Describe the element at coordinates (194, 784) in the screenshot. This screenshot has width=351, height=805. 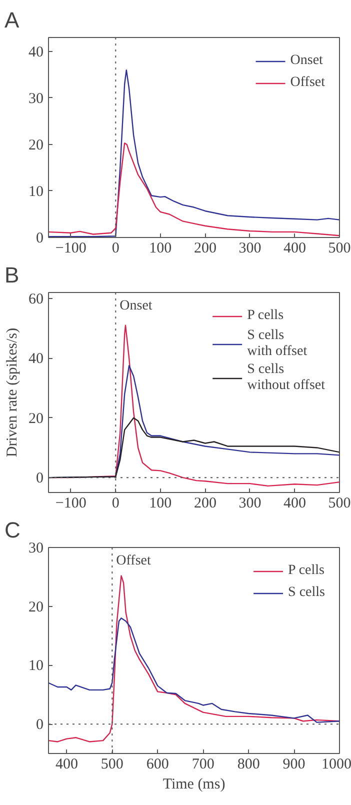
I see `x-axis-title: Time (ms)` at that location.